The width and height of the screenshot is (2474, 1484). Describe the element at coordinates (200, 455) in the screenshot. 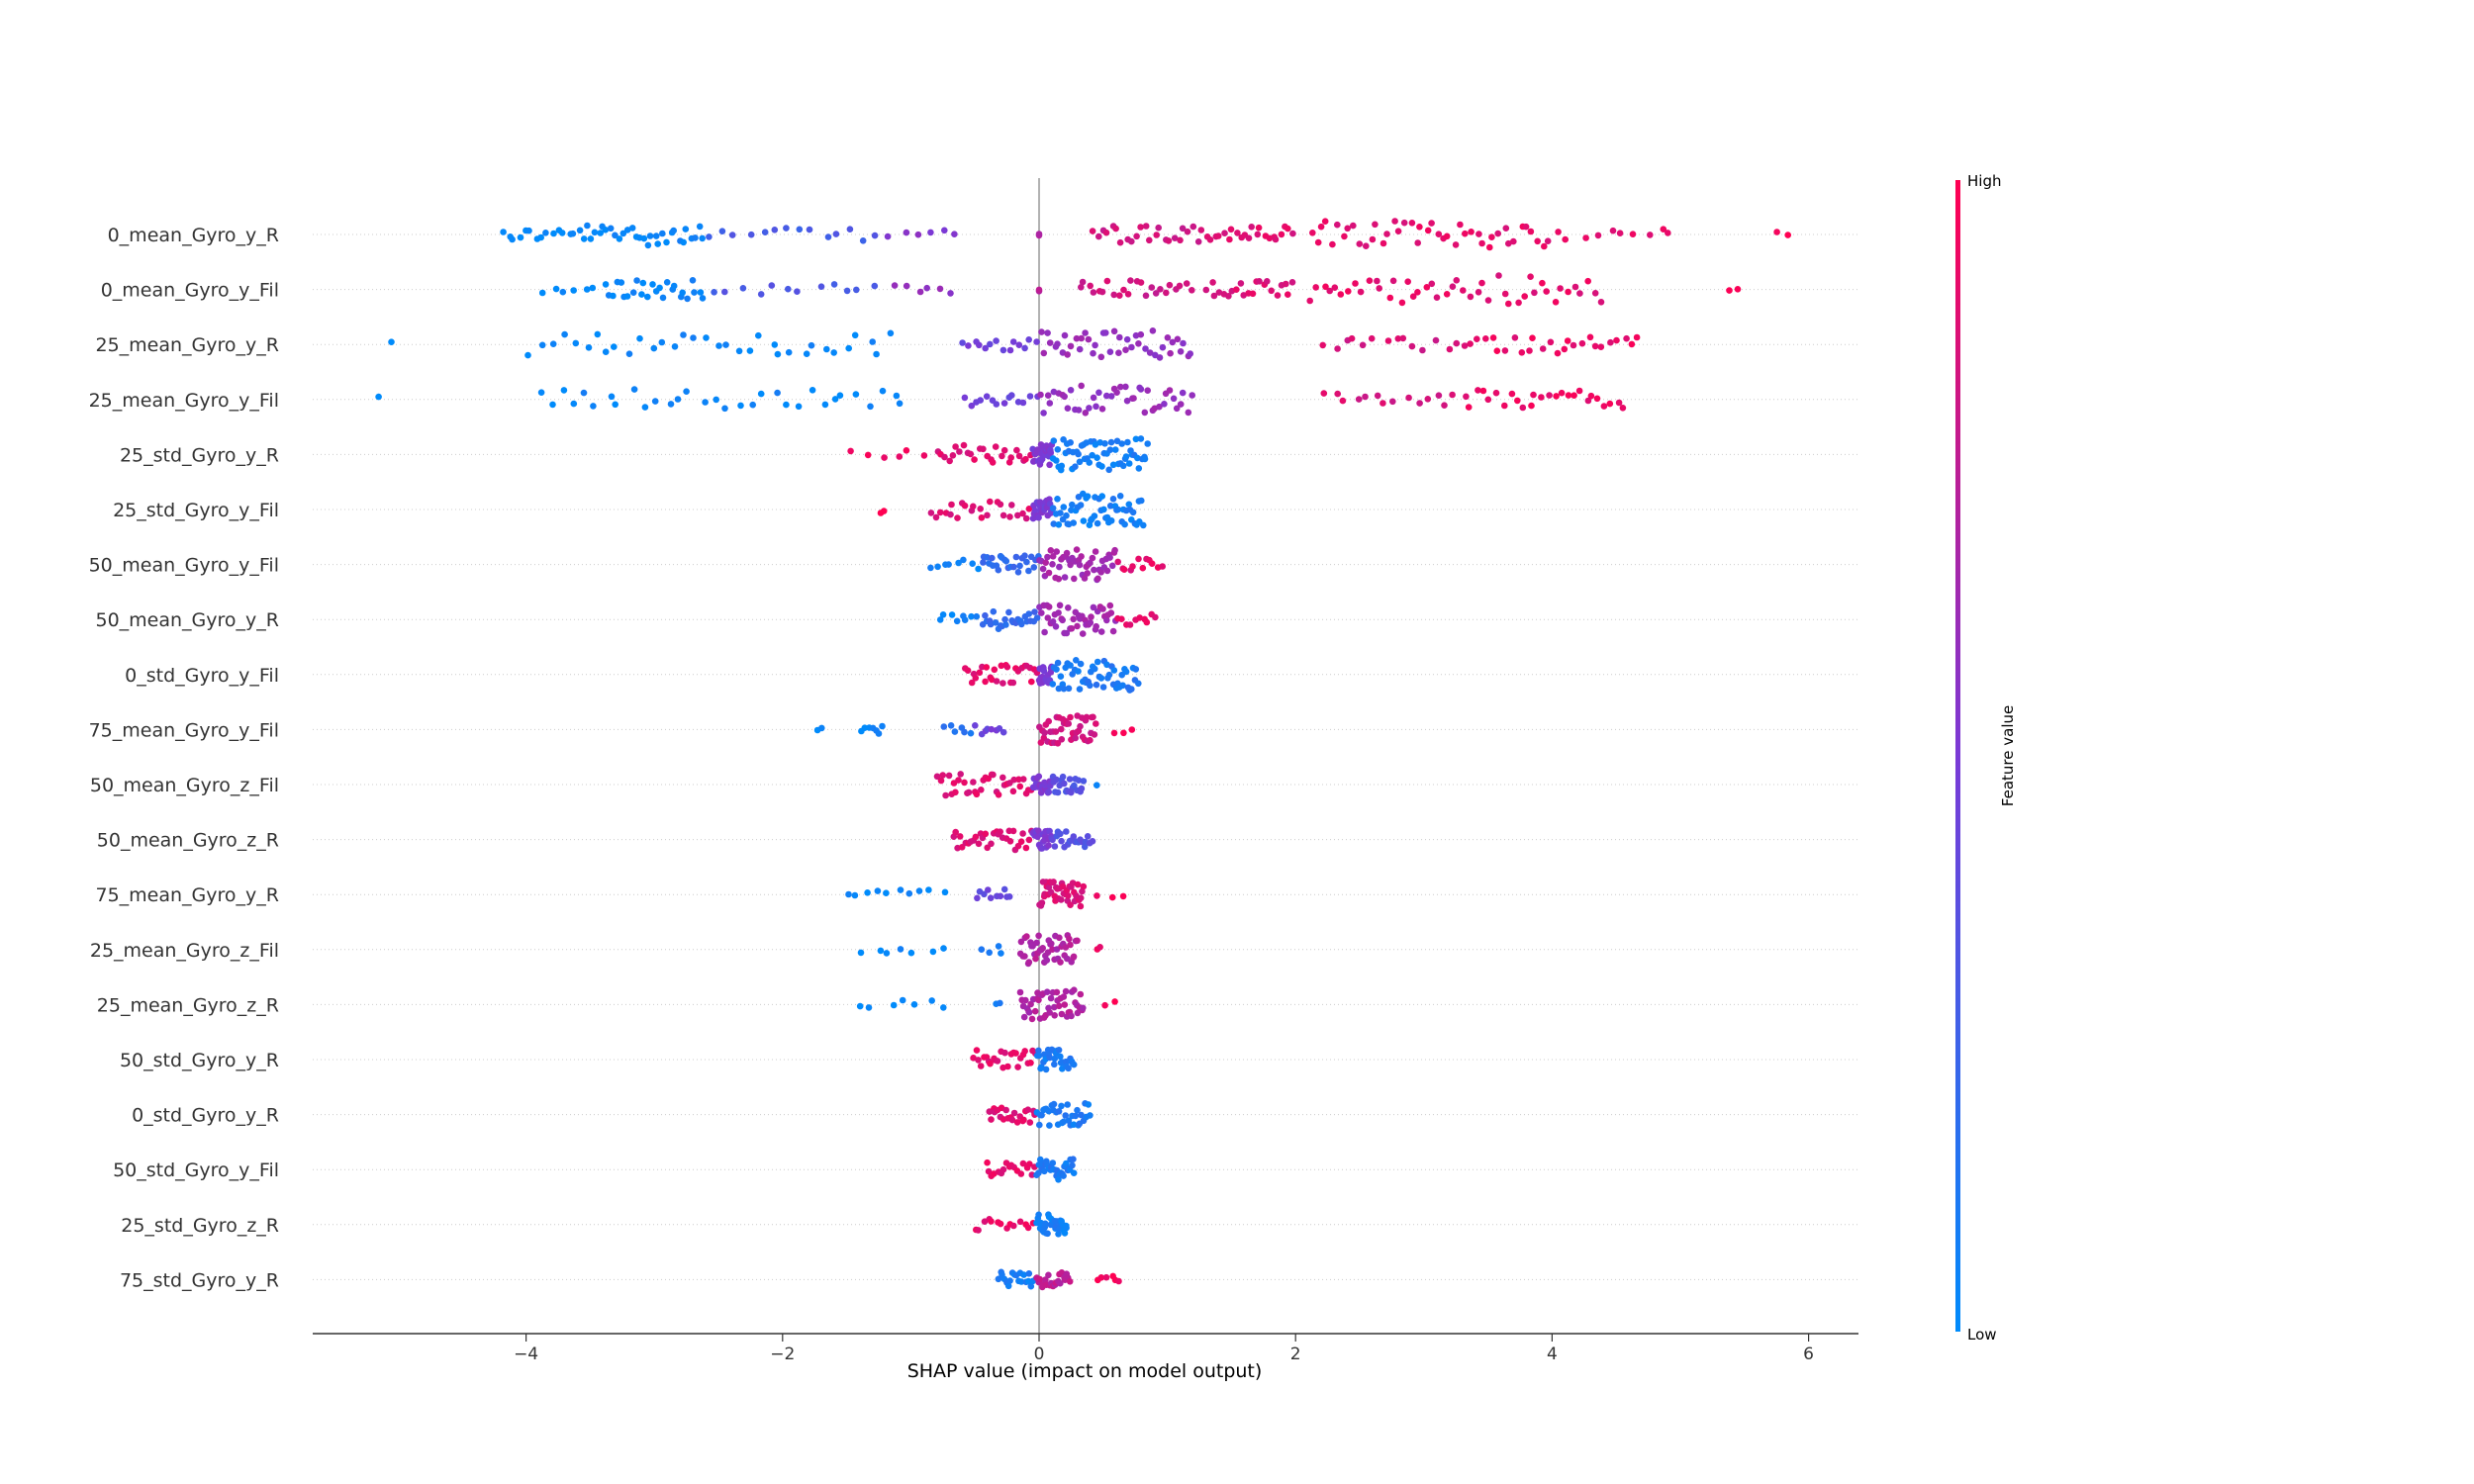

I see `feature-label: 25_std_Gyro_y_R` at that location.